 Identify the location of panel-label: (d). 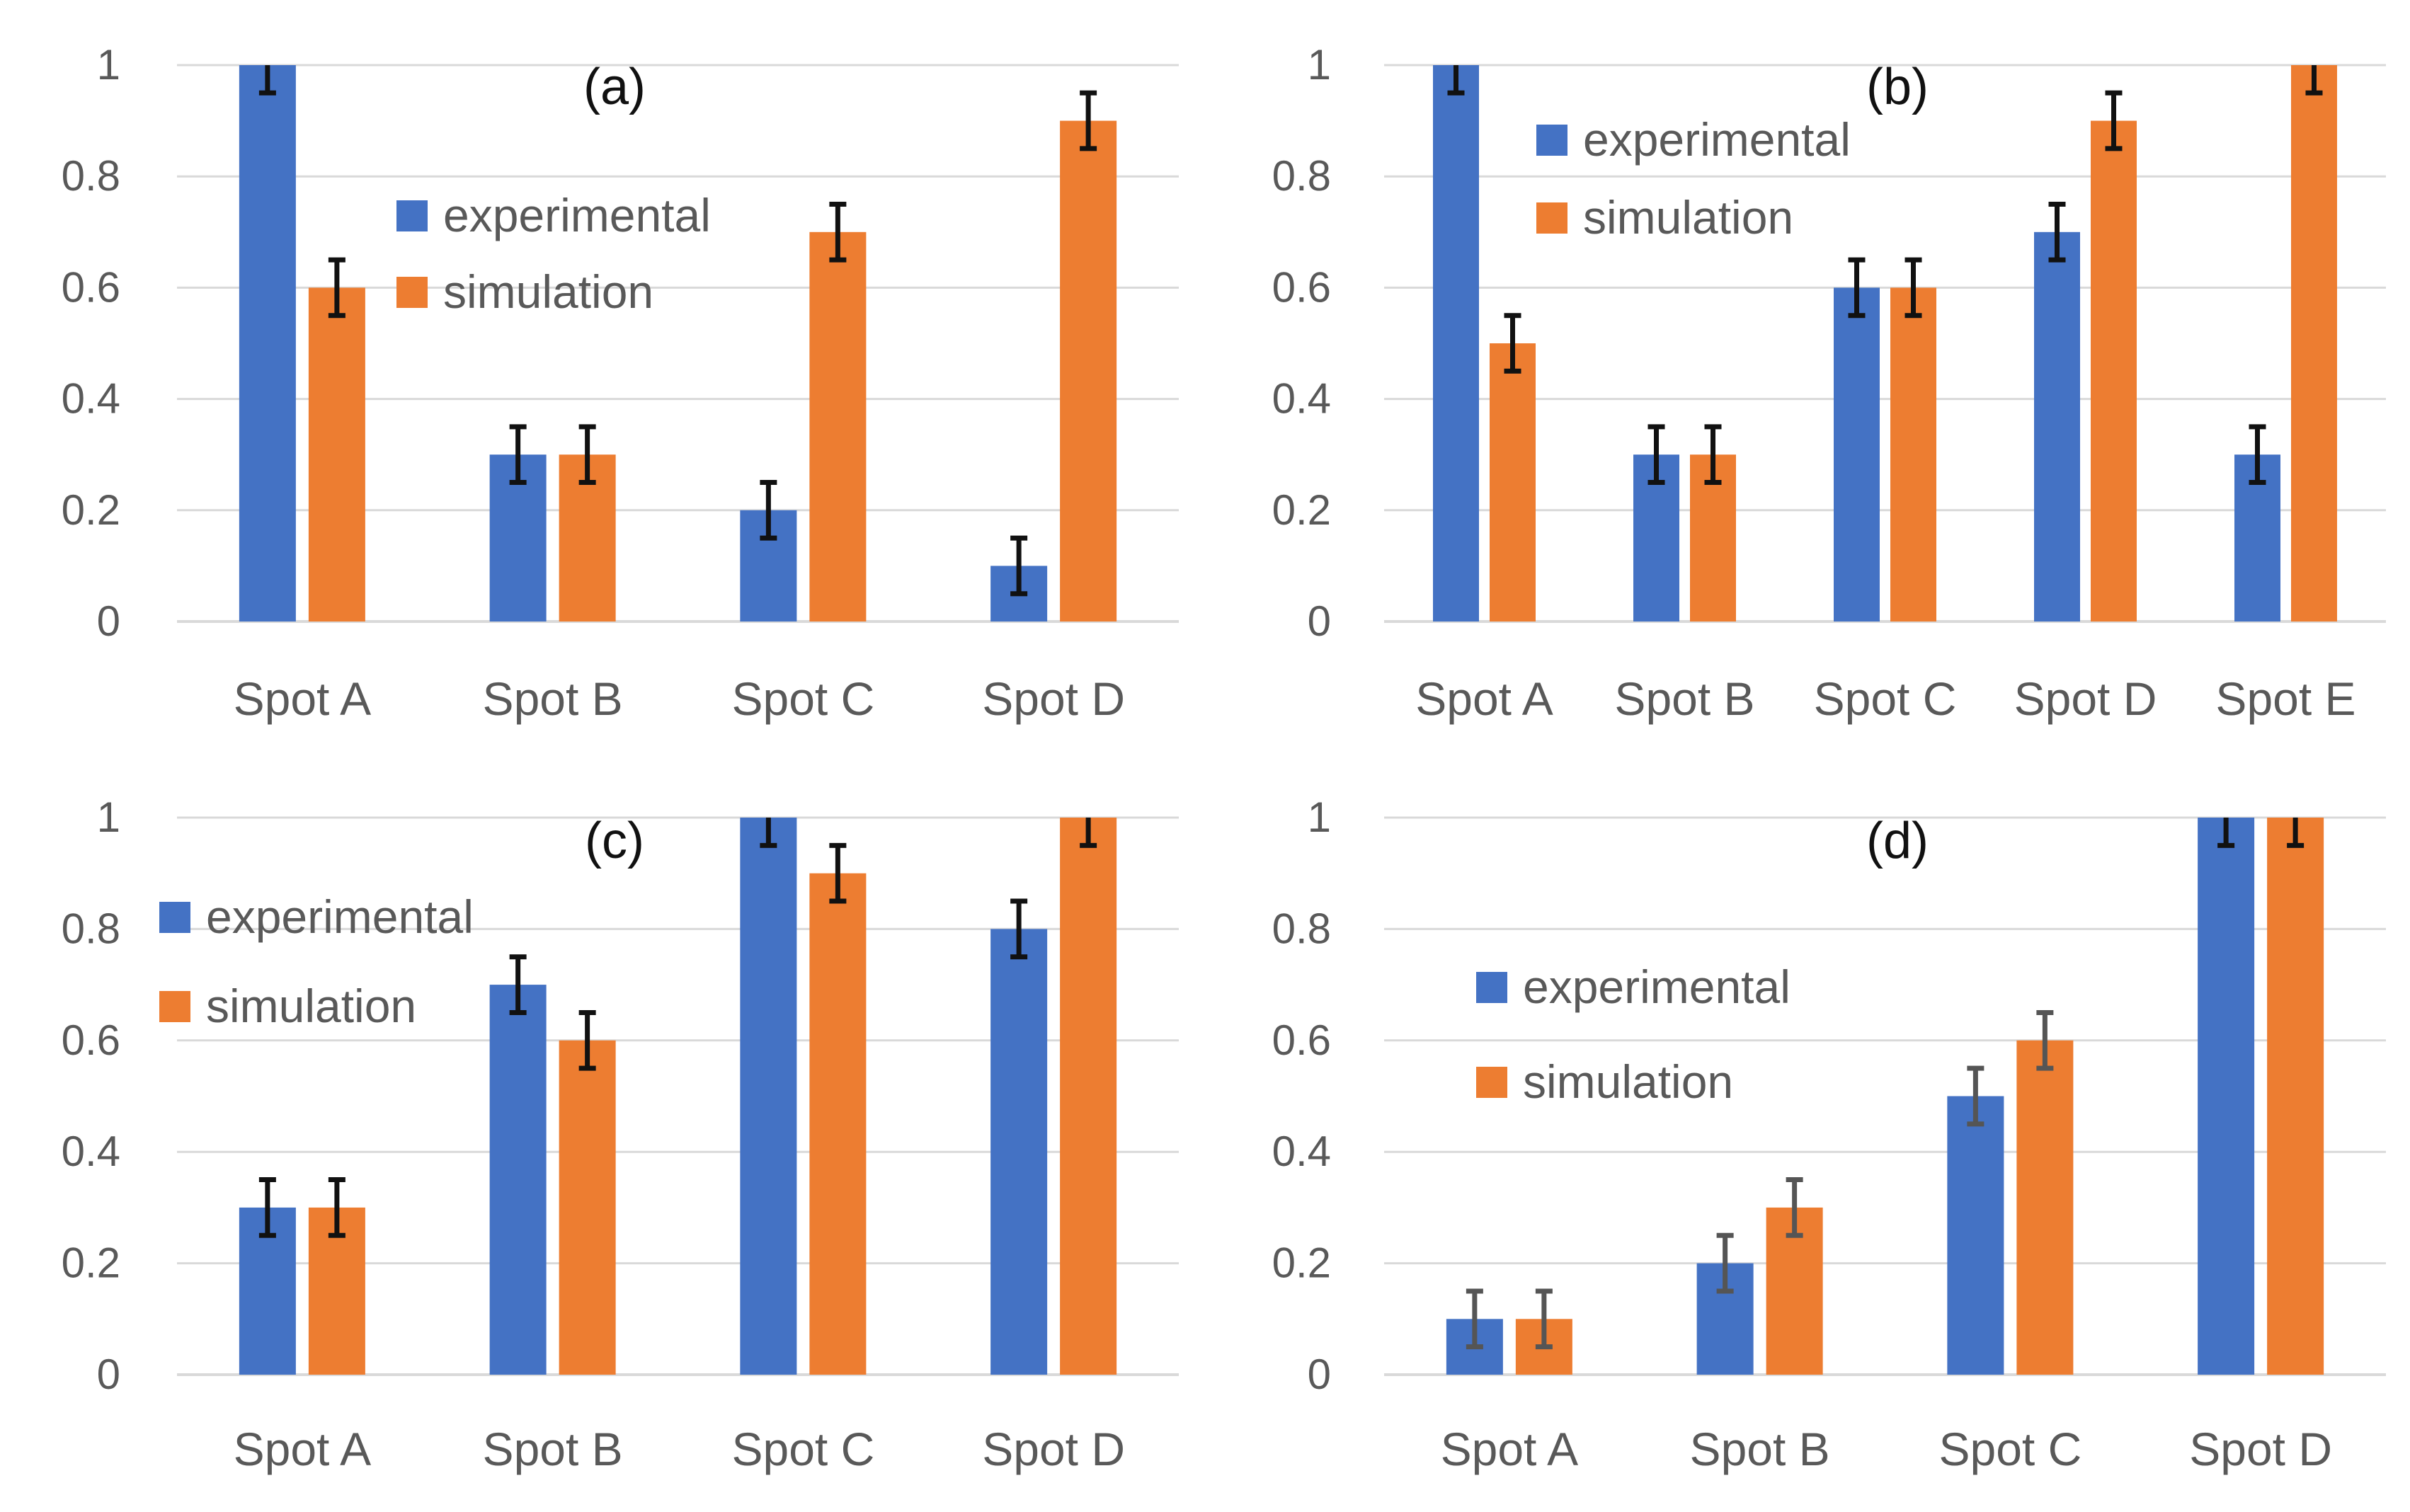
(1898, 841).